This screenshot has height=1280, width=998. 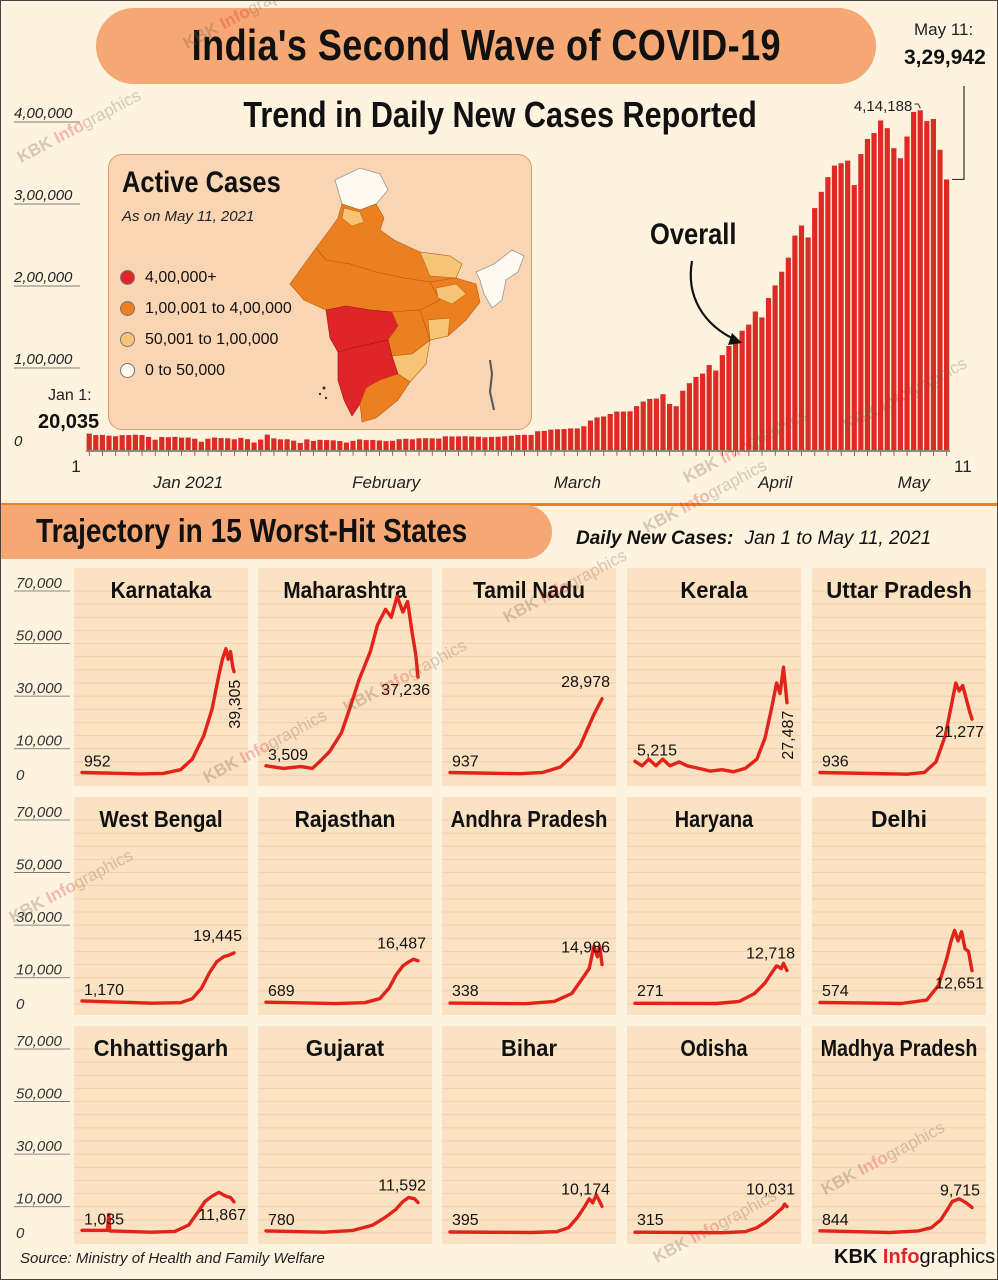 I want to click on page-title: India's Second Wave of COVID-19, so click(x=486, y=45).